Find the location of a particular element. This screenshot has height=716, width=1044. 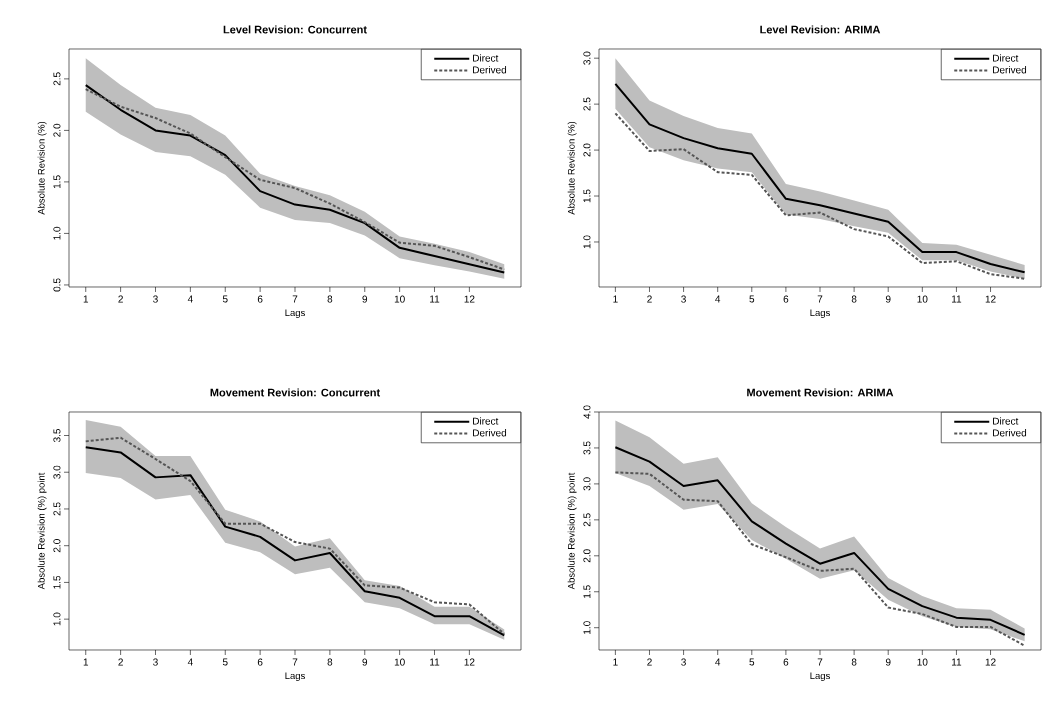

y-tick-label: 0.5 is located at coordinates (57, 285).